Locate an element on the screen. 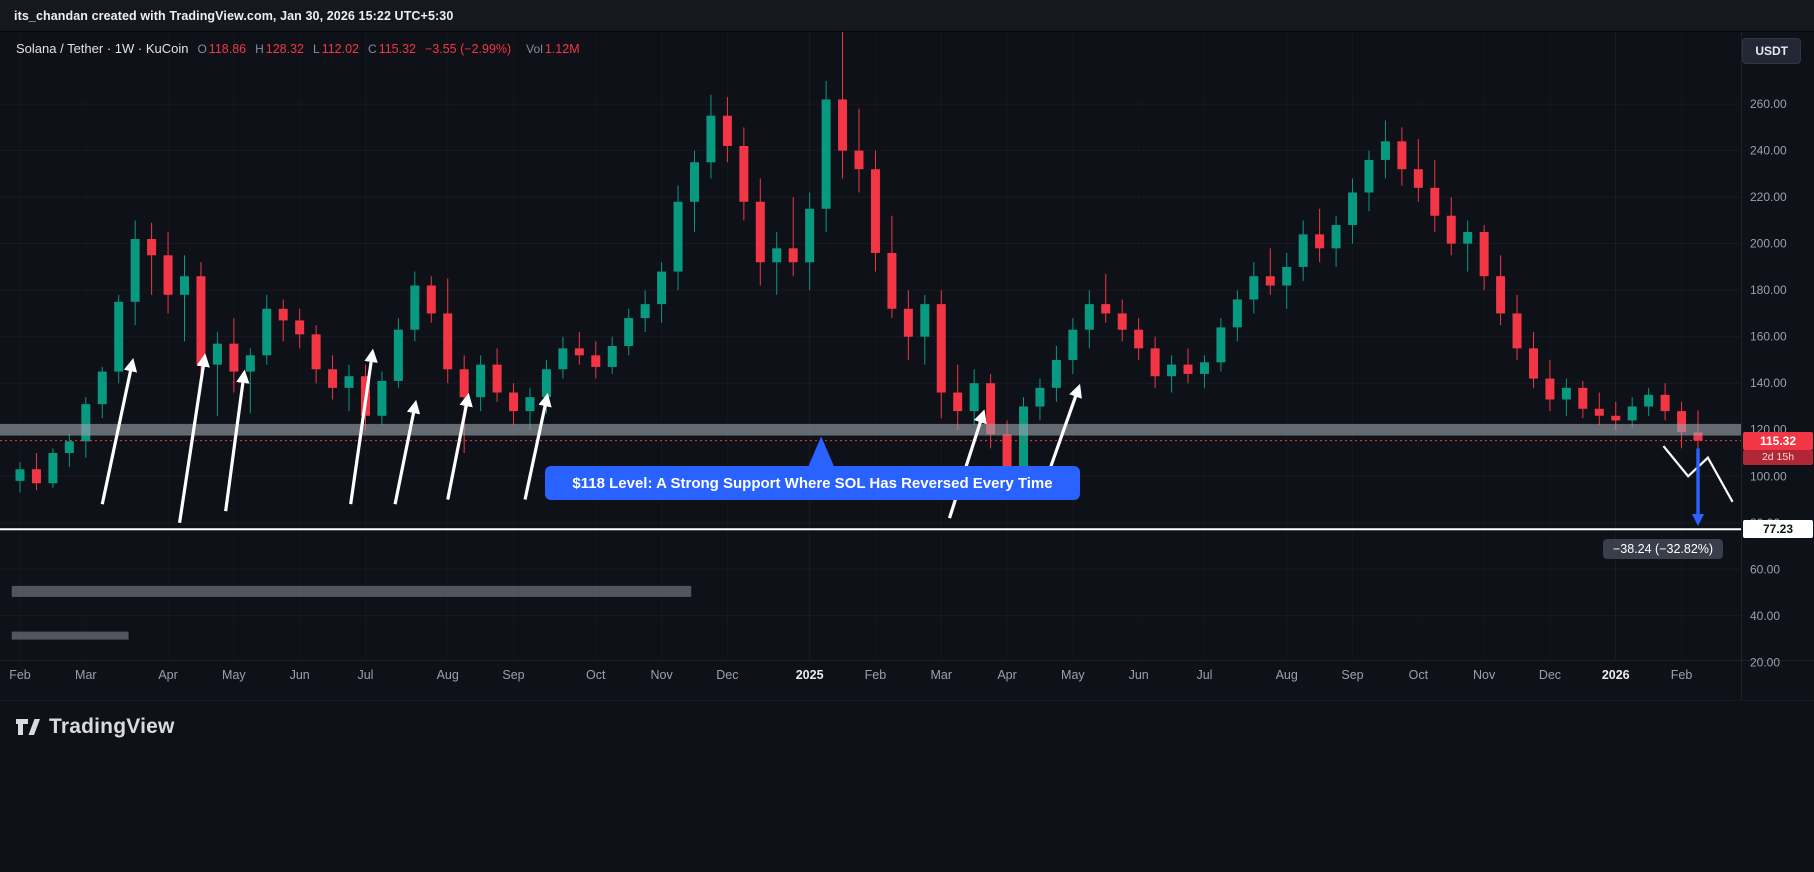 The height and width of the screenshot is (872, 1814). high-pair: H 128.32 is located at coordinates (279, 49).